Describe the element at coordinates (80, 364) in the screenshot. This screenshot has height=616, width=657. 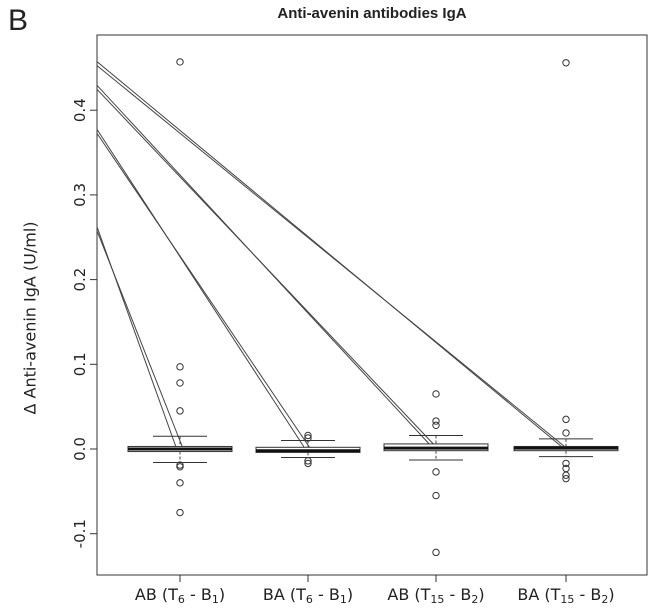
I see `y-tick-label: 0.1` at that location.